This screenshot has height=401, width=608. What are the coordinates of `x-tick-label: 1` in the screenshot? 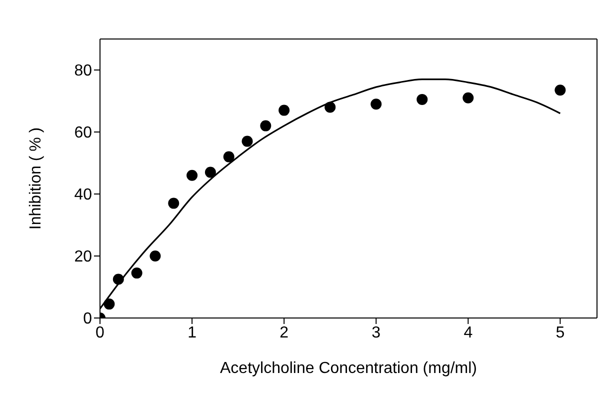 It's located at (192, 333).